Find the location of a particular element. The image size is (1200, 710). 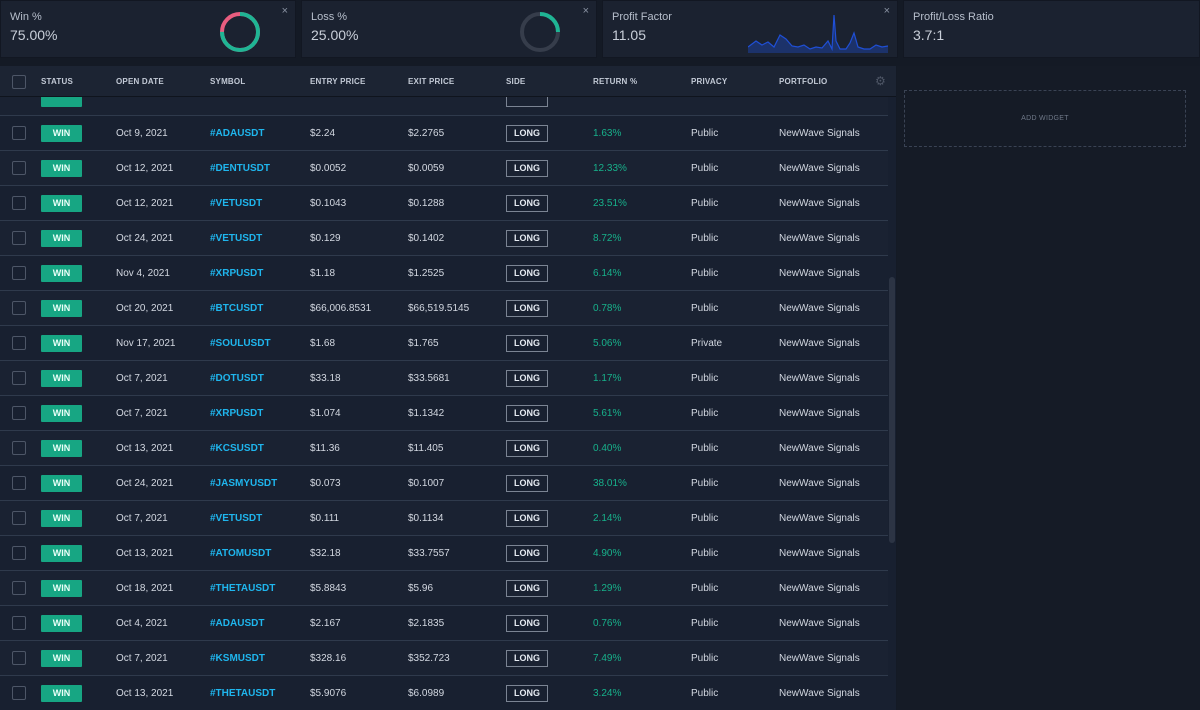

symbol-link: #DENTUSDT is located at coordinates (240, 168).